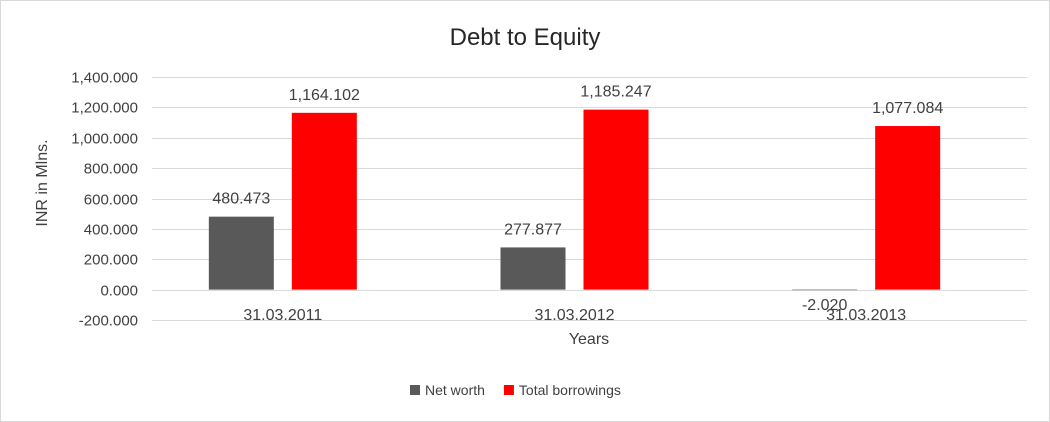 The height and width of the screenshot is (422, 1050). I want to click on x-tick-label: 31.03.2011, so click(282, 315).